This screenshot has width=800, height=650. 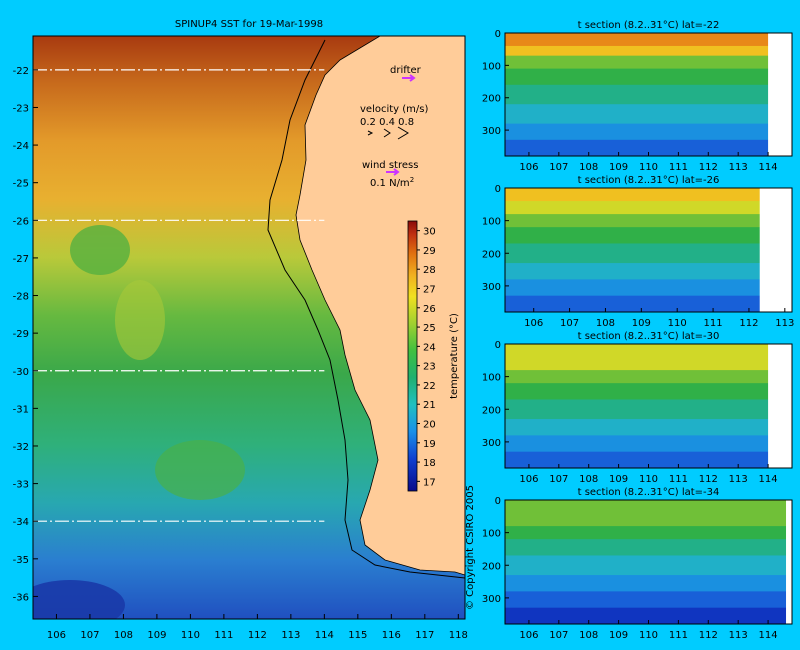 I want to click on map-y-tick-label: -29, so click(x=21, y=334).